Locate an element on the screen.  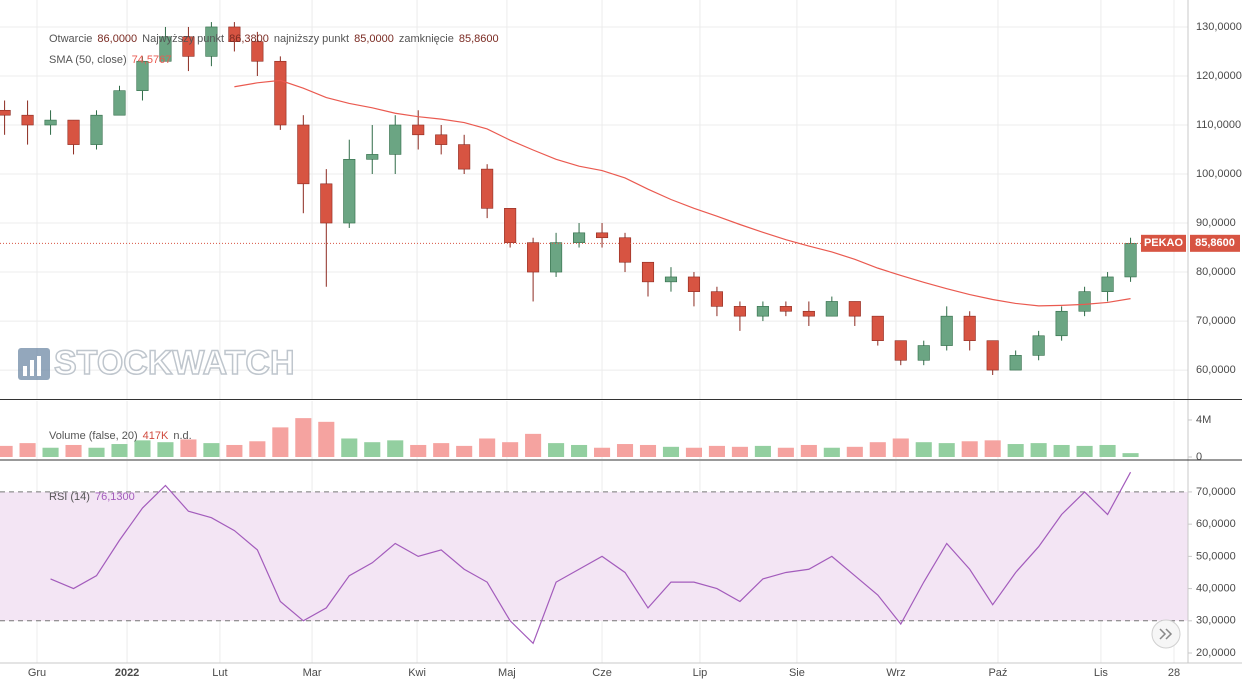
y-tick-label: 120,0000 is located at coordinates (1219, 76).